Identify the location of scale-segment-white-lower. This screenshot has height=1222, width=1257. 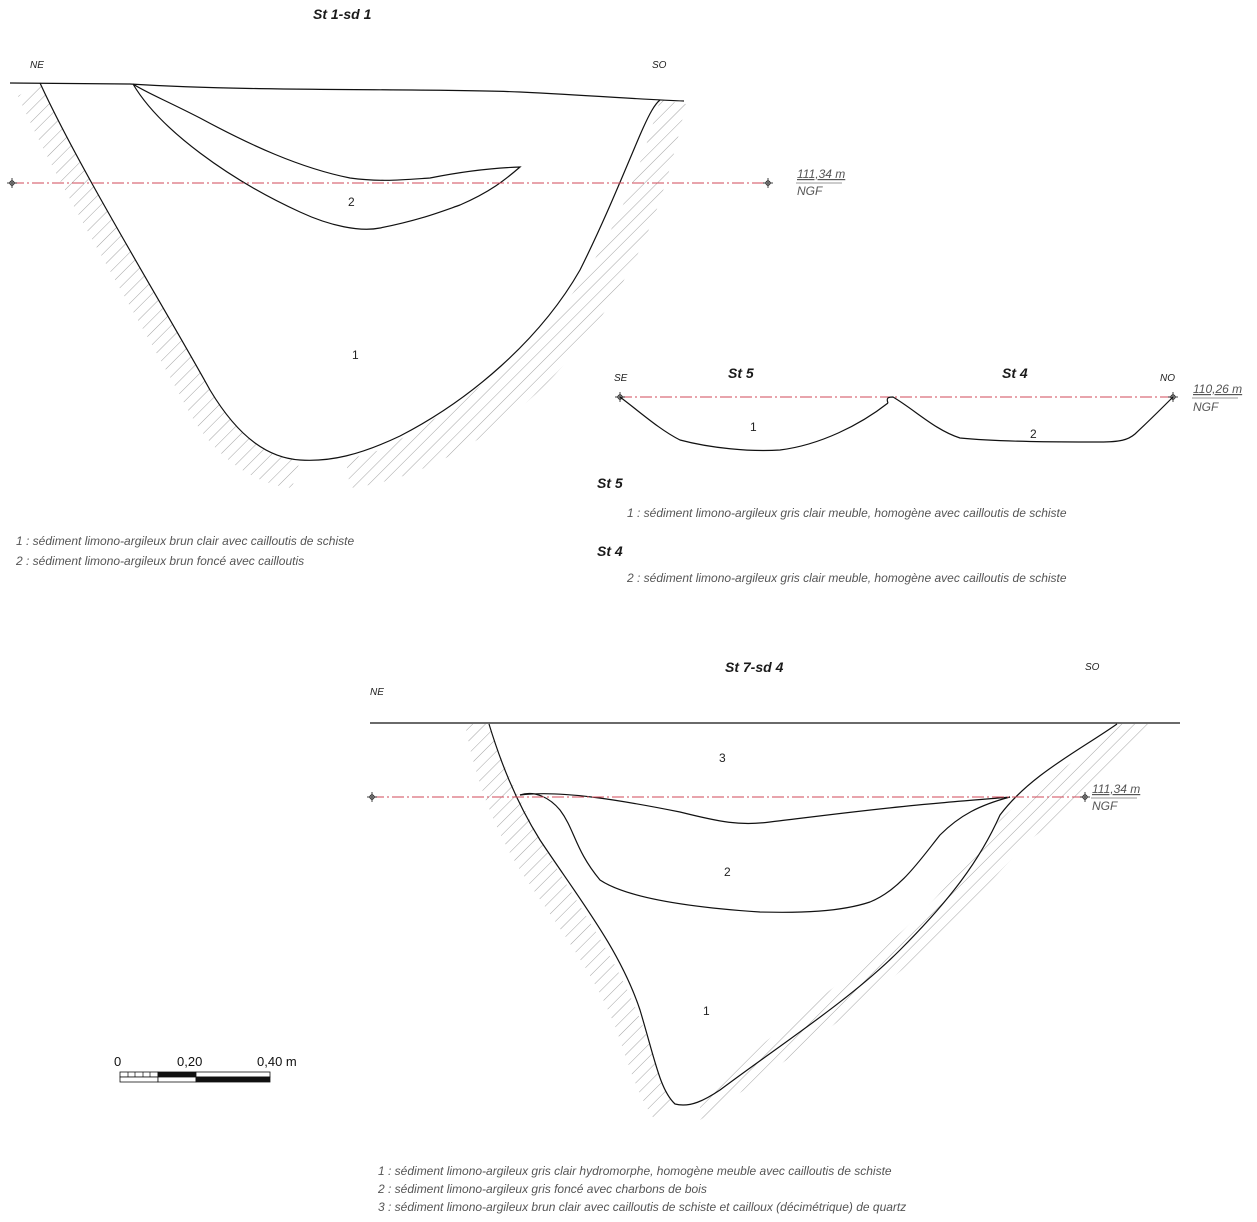
(177, 1079).